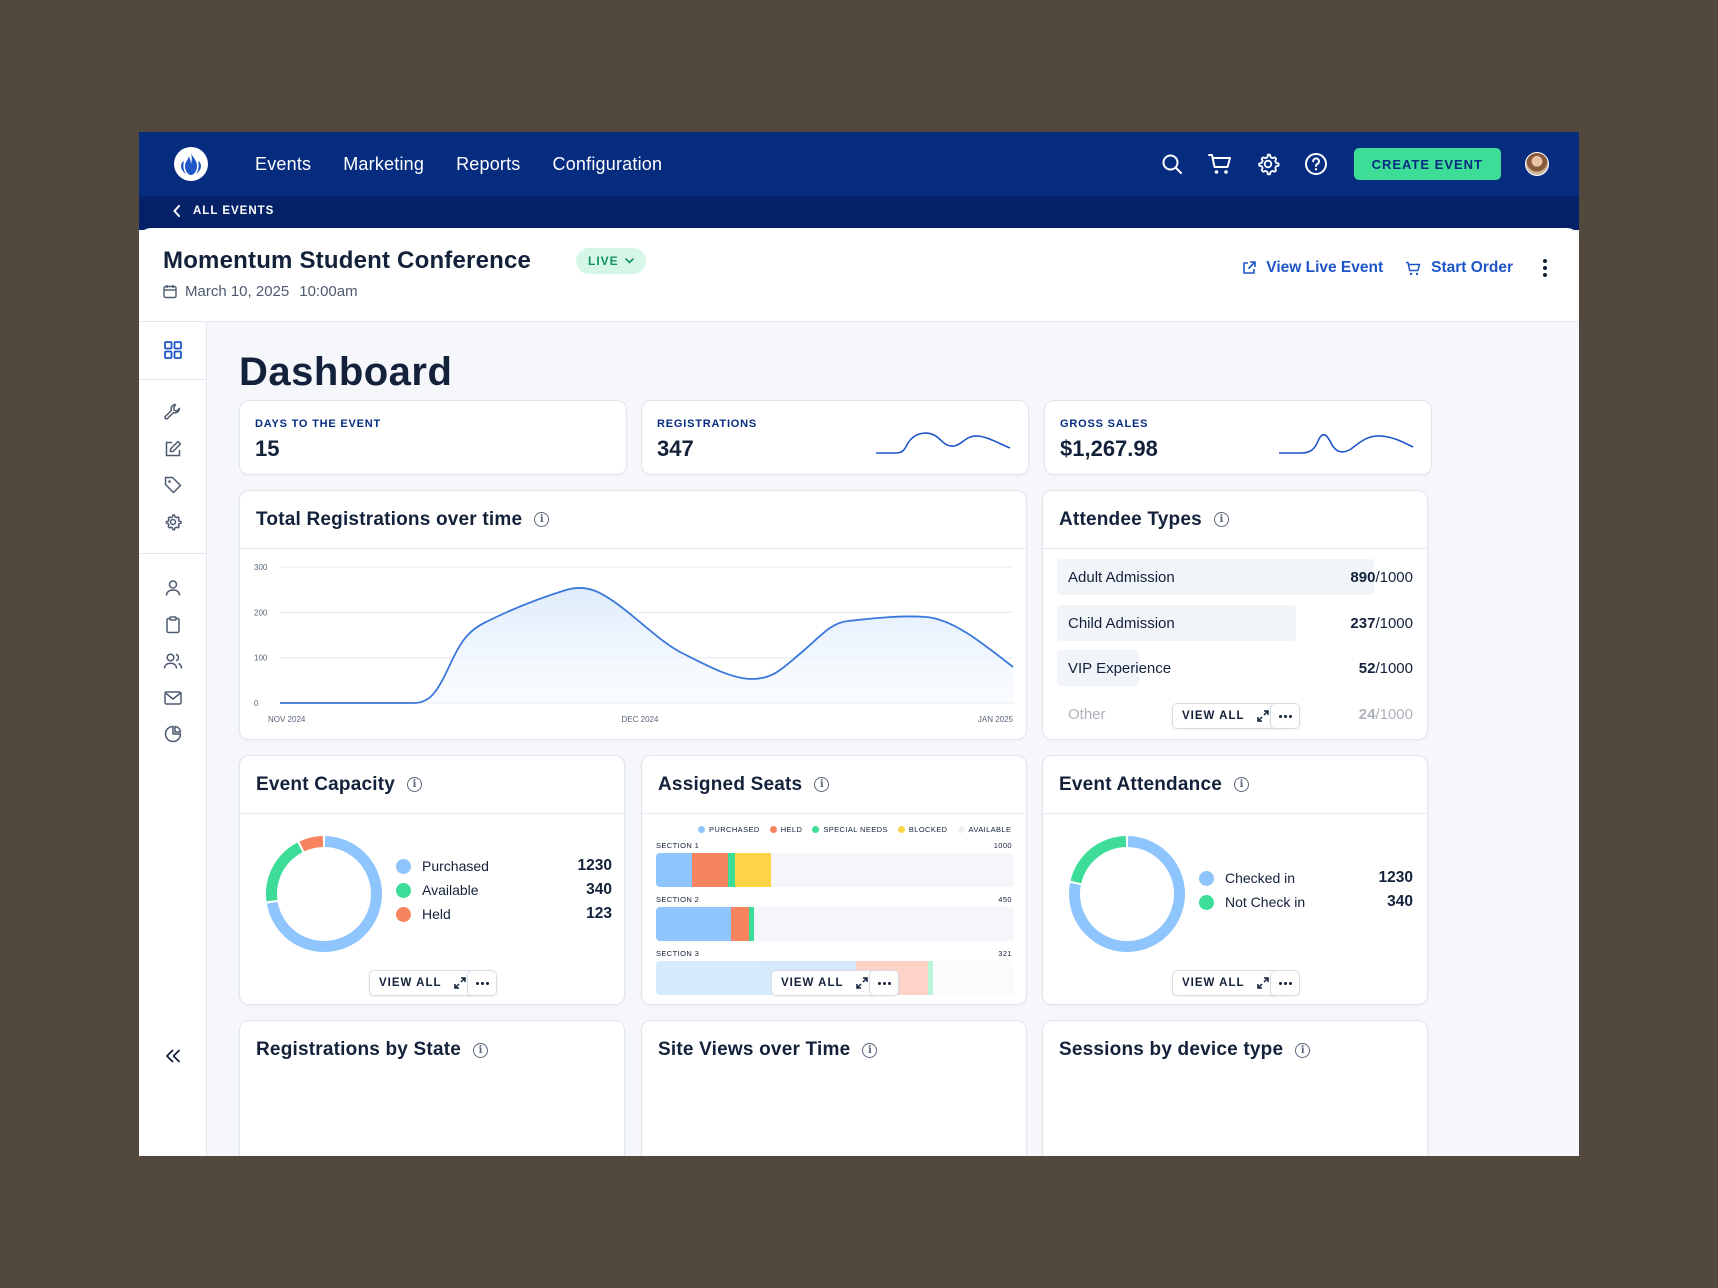 This screenshot has height=1288, width=1718. What do you see at coordinates (1395, 877) in the screenshot?
I see `legend-value: 1230` at bounding box center [1395, 877].